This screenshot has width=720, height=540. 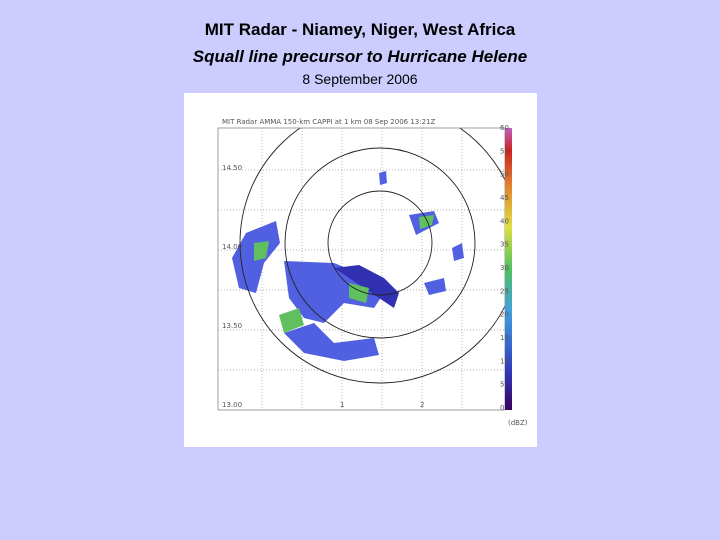 I want to click on colorbar-label: 15, so click(x=504, y=338).